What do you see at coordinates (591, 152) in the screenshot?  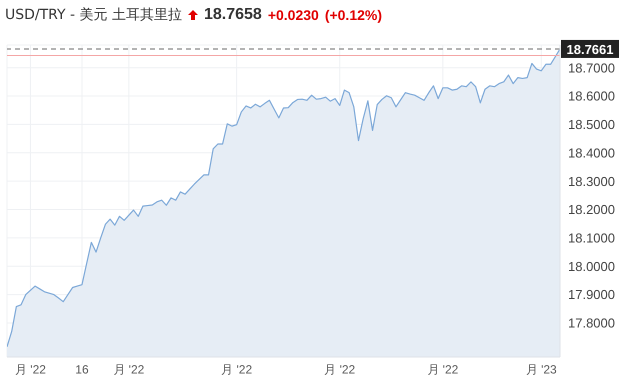 I see `y-tick-label: 18.4000` at bounding box center [591, 152].